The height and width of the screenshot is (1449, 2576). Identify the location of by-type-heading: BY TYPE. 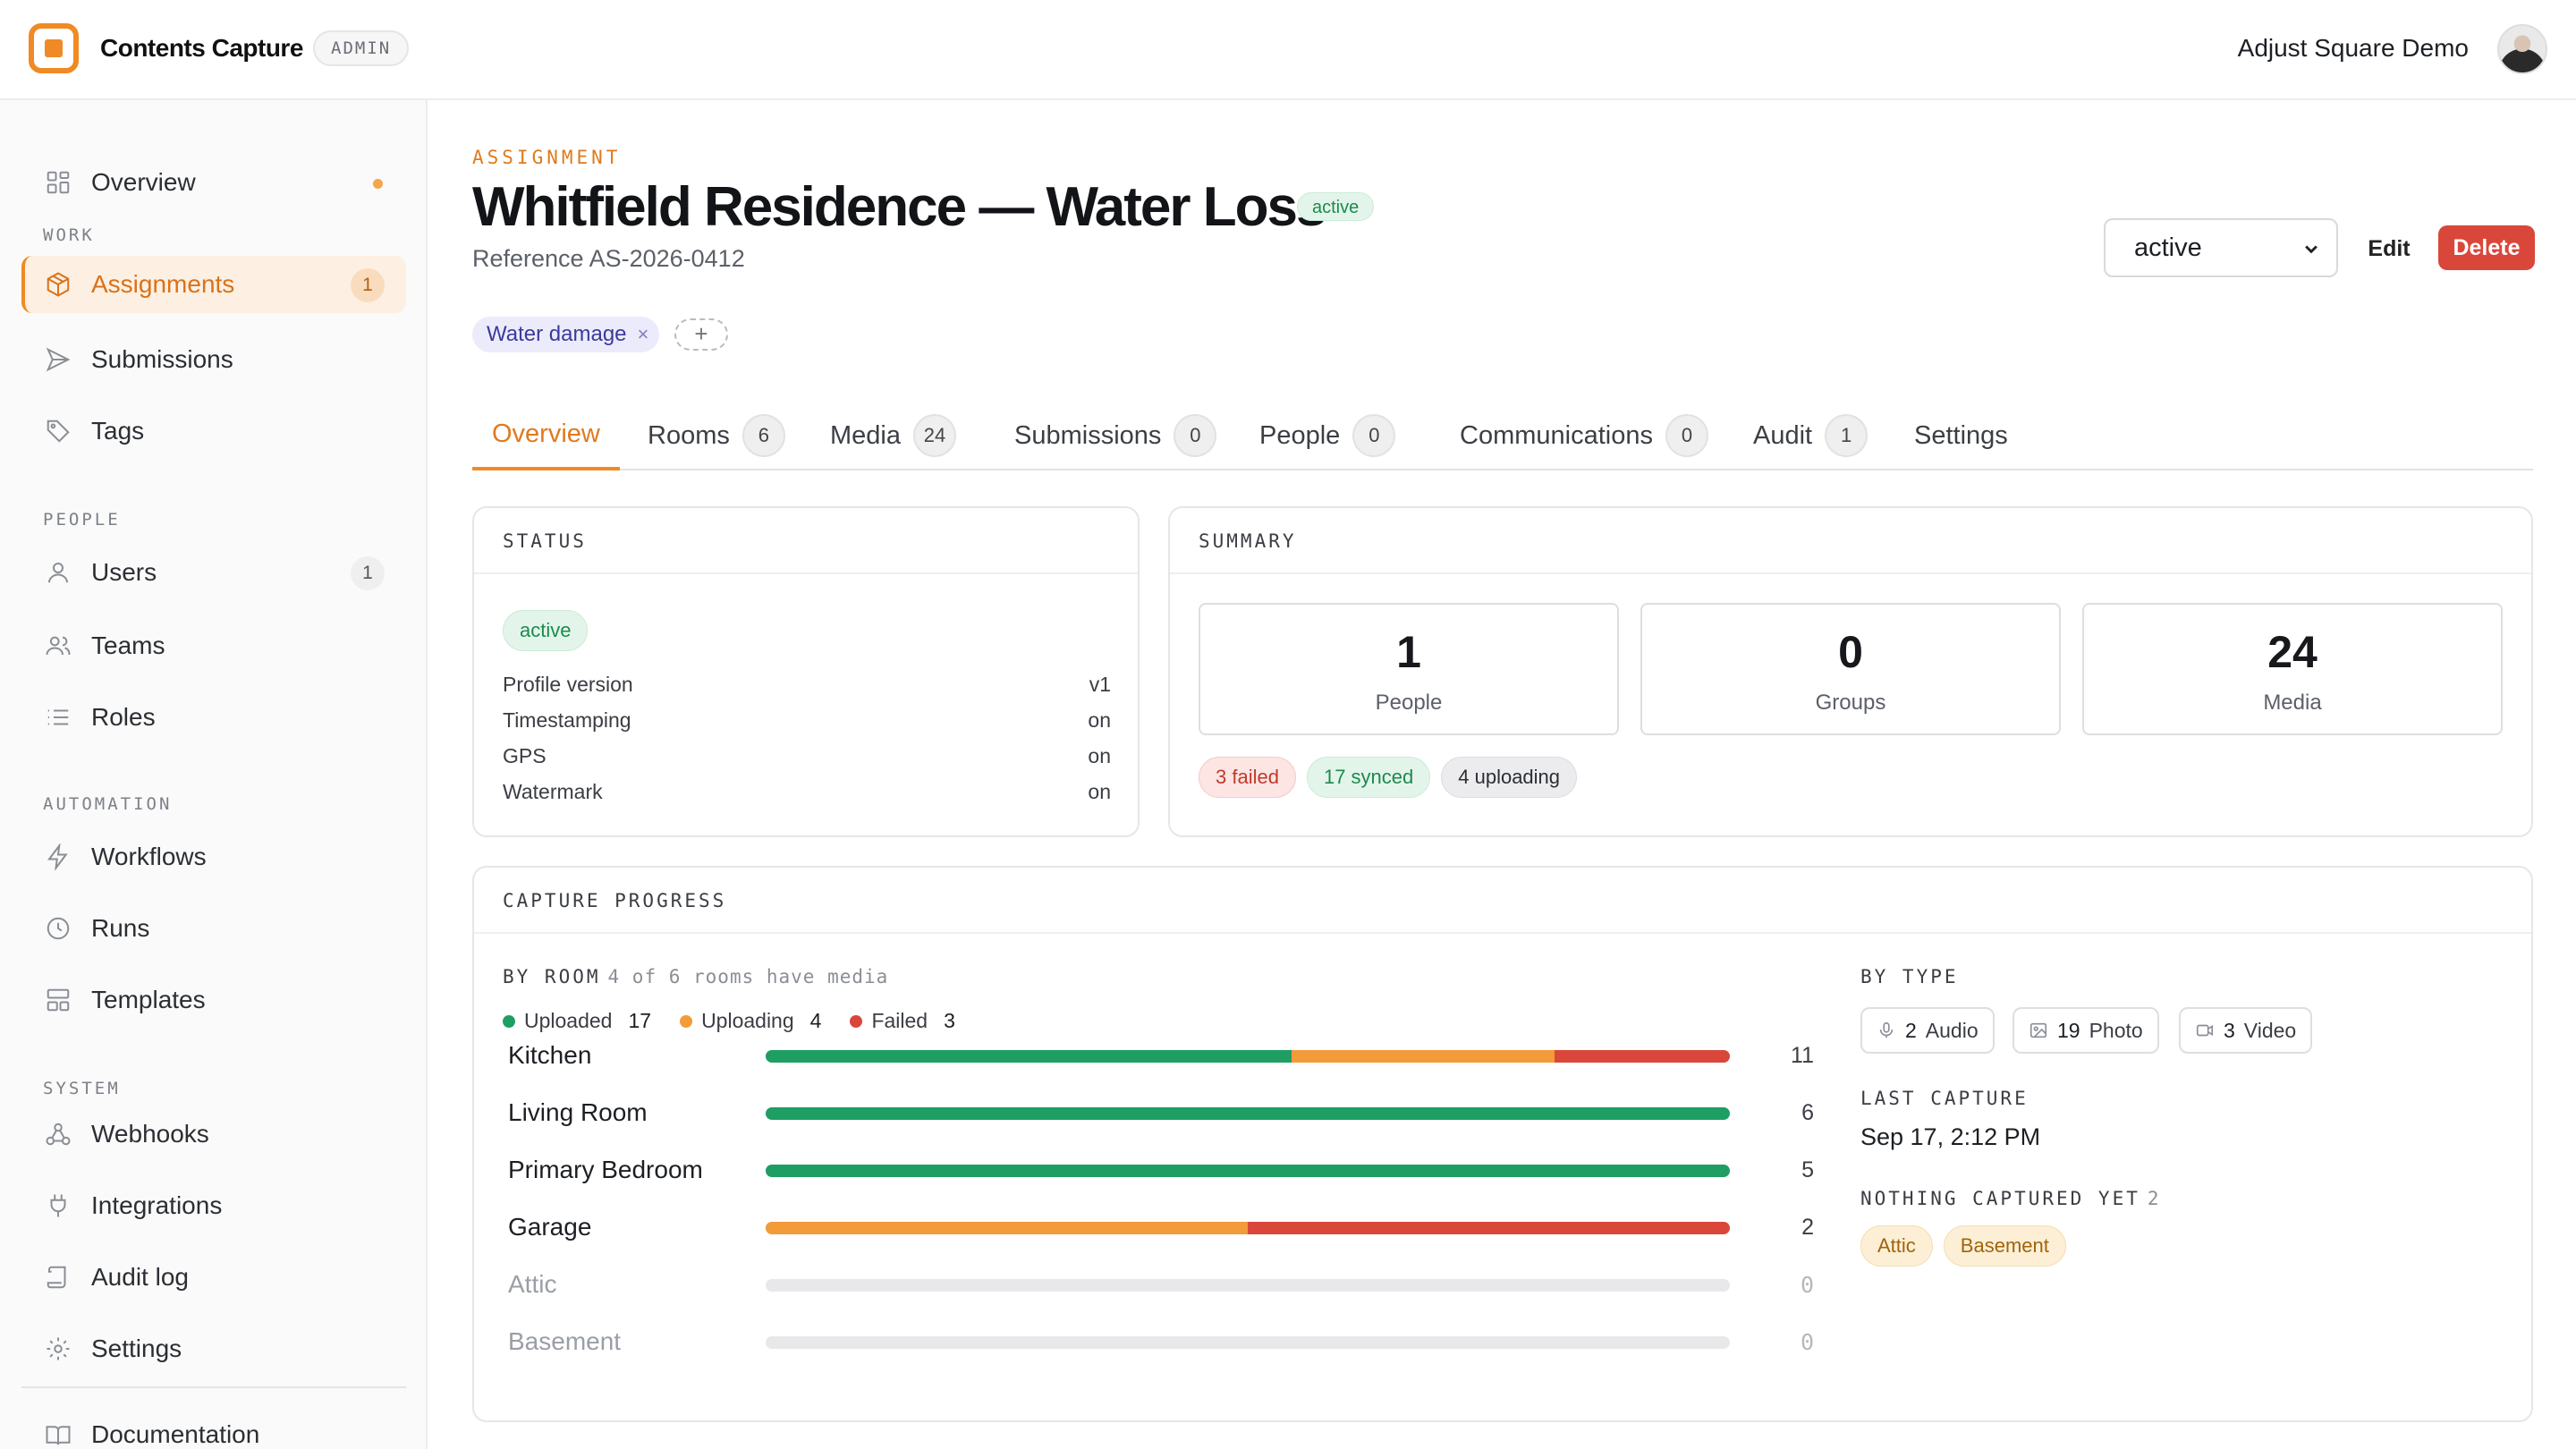
(1909, 976).